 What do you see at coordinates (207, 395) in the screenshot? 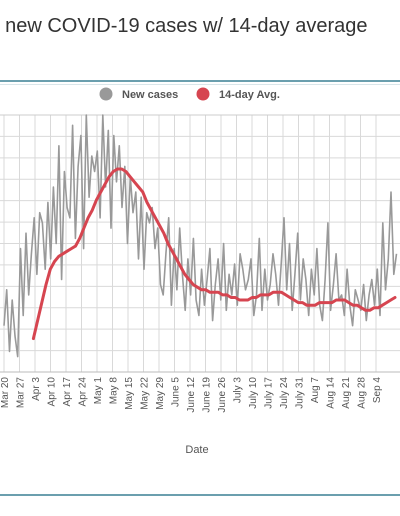
I see `x-tick-label: June 19` at bounding box center [207, 395].